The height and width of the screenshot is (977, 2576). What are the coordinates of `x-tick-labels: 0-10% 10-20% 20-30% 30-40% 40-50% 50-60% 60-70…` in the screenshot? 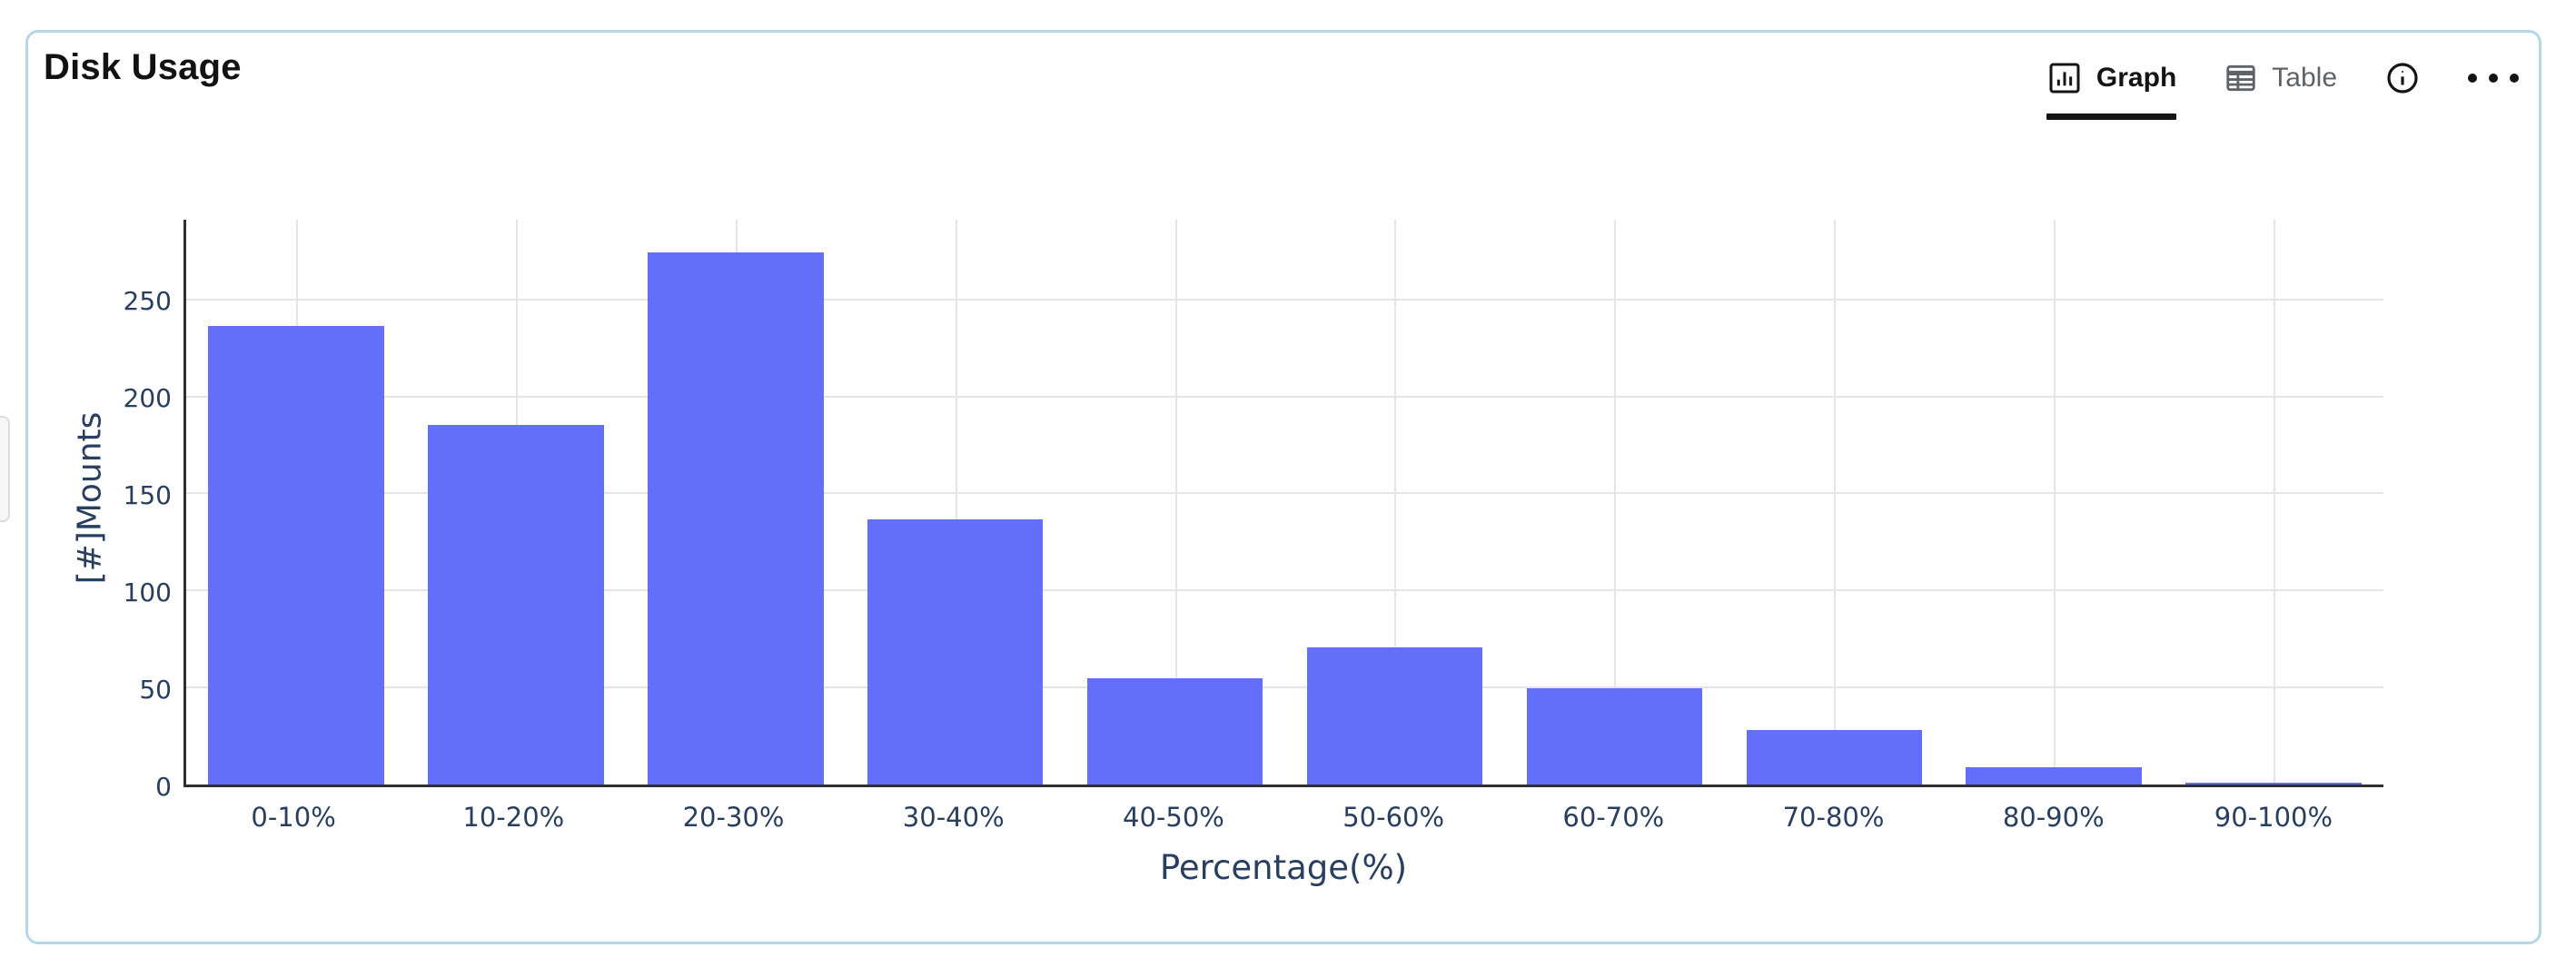 It's located at (1283, 817).